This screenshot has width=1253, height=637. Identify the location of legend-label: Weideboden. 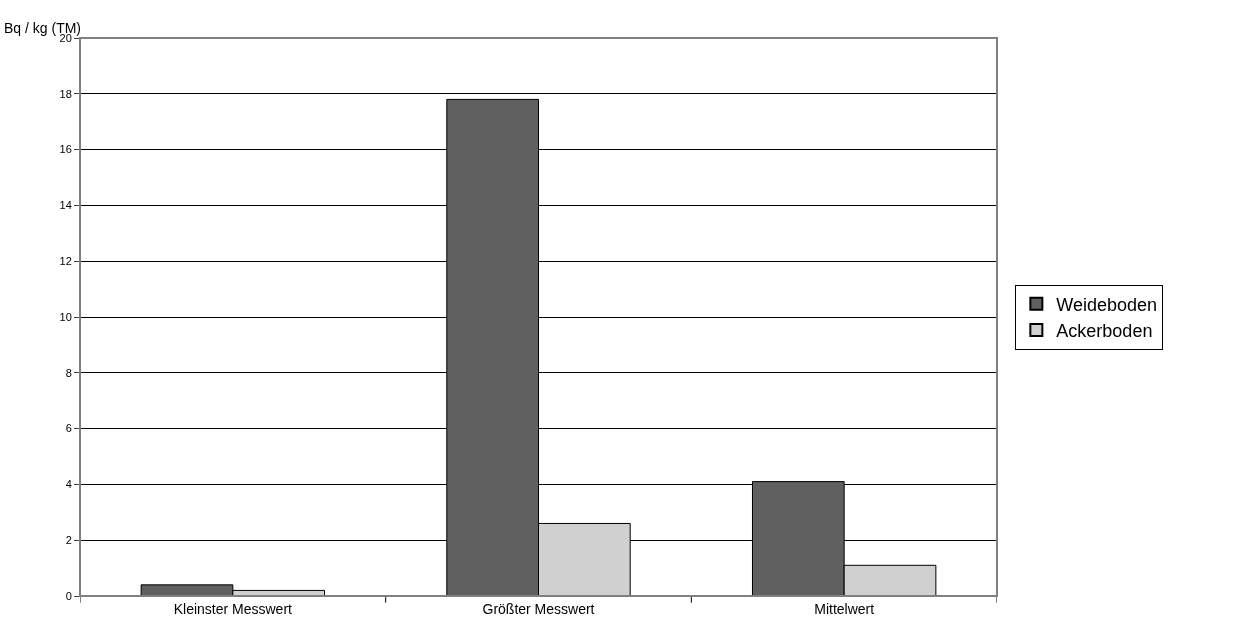
(1107, 304).